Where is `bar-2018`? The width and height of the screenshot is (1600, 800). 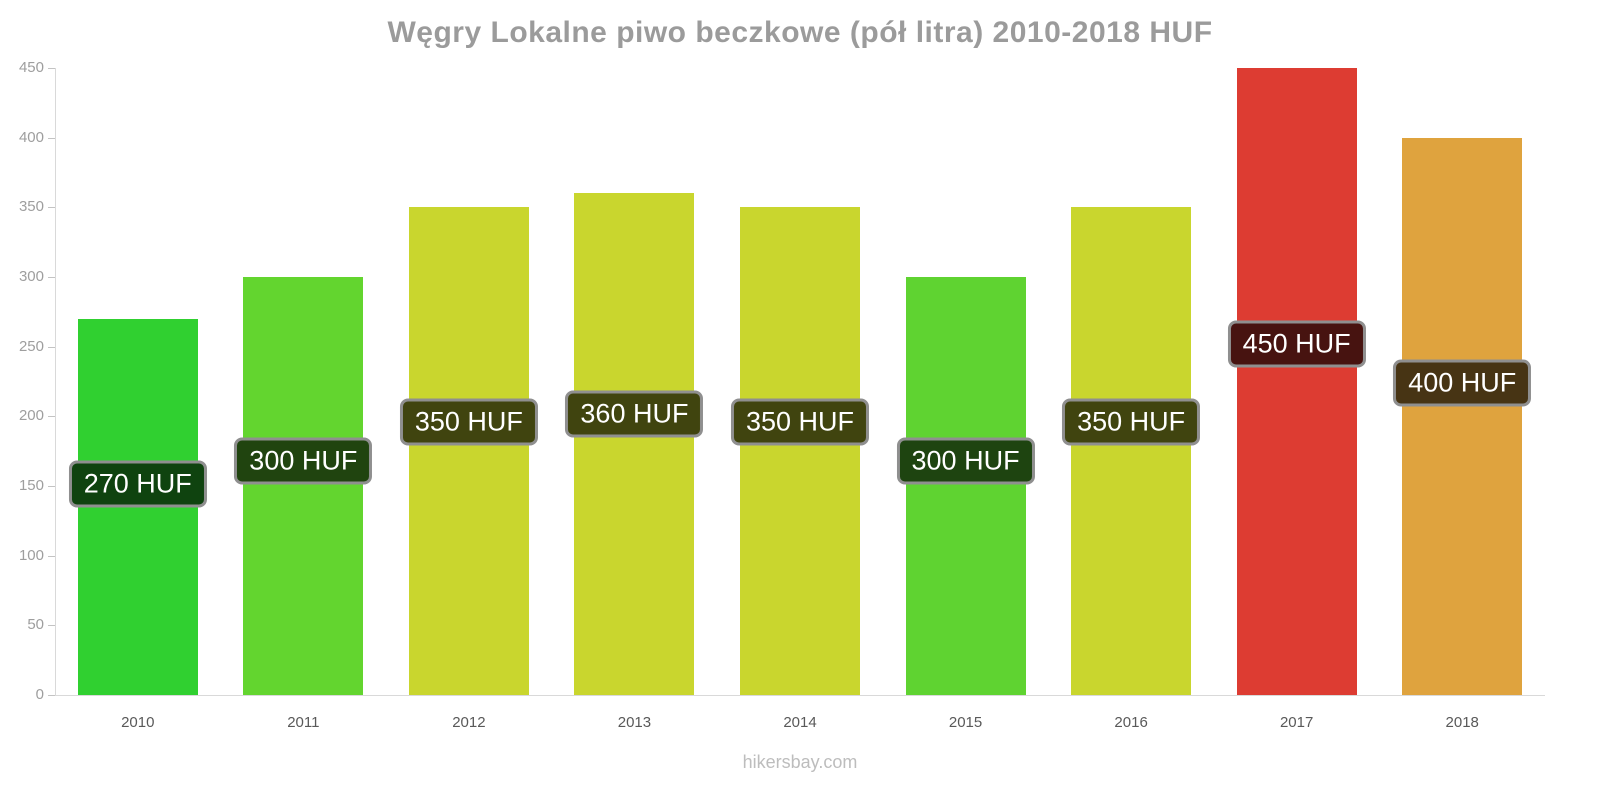 bar-2018 is located at coordinates (1462, 416).